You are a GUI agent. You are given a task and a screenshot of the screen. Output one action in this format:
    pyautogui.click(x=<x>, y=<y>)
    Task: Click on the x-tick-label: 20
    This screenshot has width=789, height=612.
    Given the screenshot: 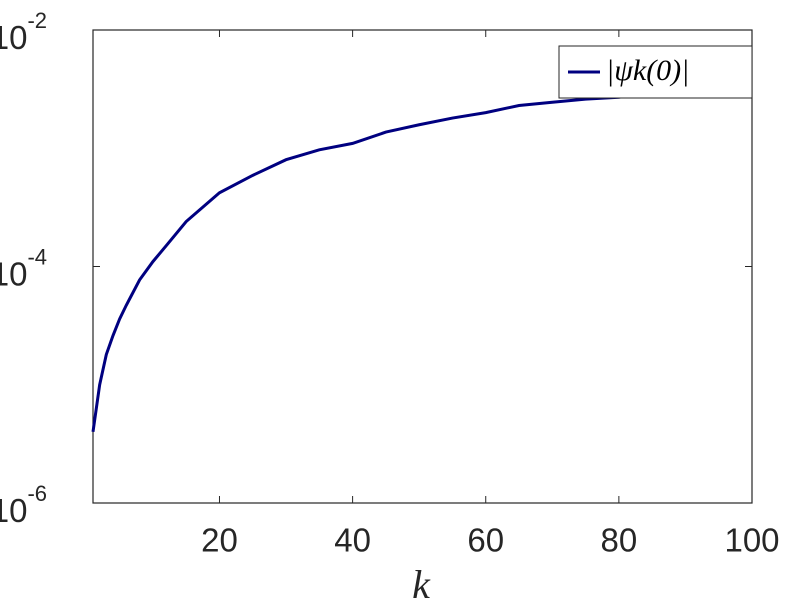 What is the action you would take?
    pyautogui.click(x=219, y=540)
    